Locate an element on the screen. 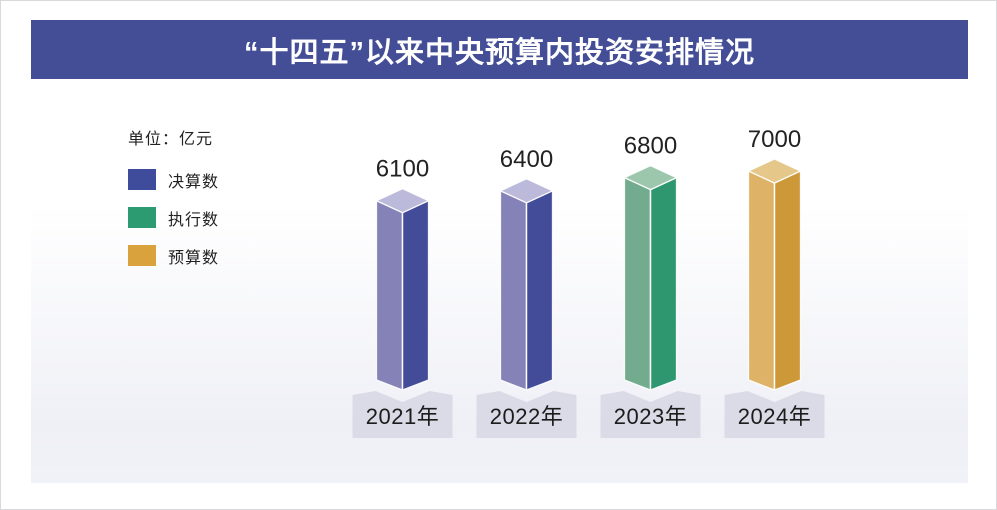  legend: 决算数 执行数 预算数 is located at coordinates (173, 226).